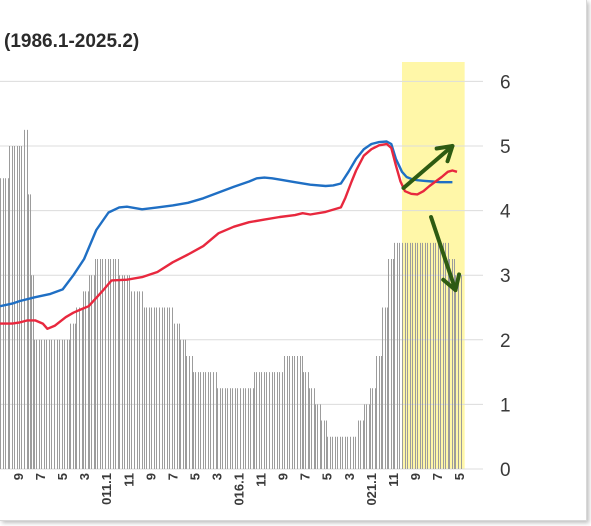  What do you see at coordinates (505, 82) in the screenshot?
I see `y-tick-label: 6` at bounding box center [505, 82].